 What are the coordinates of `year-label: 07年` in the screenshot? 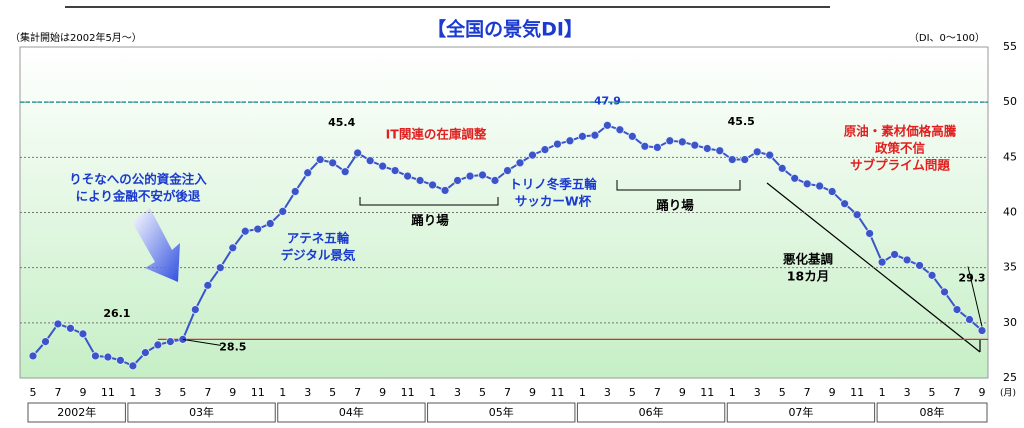 It's located at (800, 412).